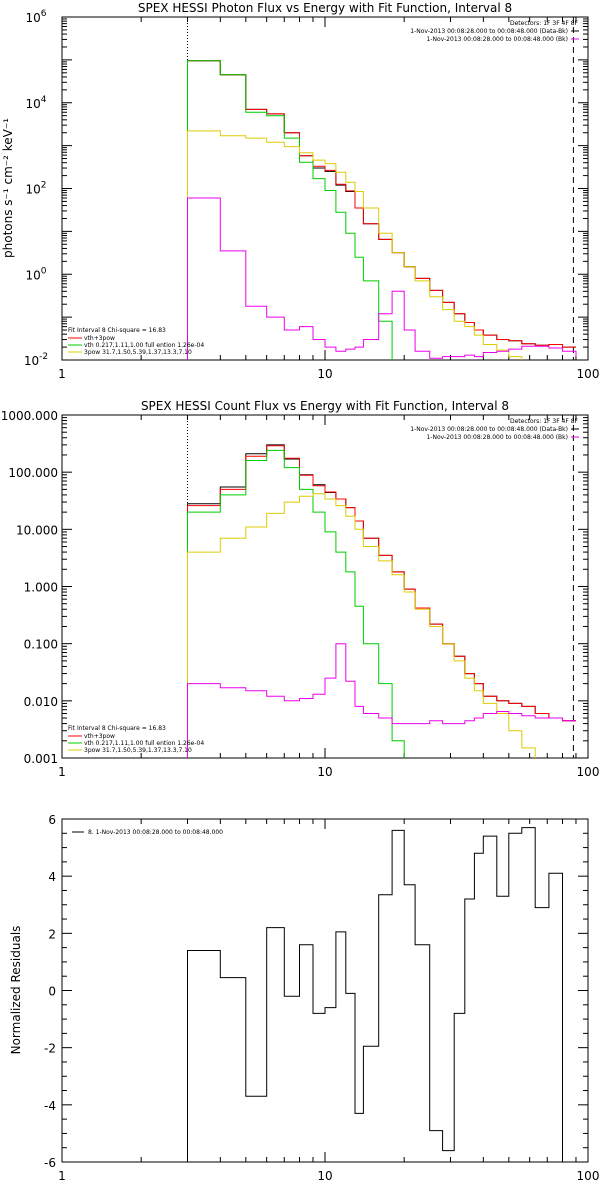  I want to click on y-tick-label: 6, so click(52, 820).